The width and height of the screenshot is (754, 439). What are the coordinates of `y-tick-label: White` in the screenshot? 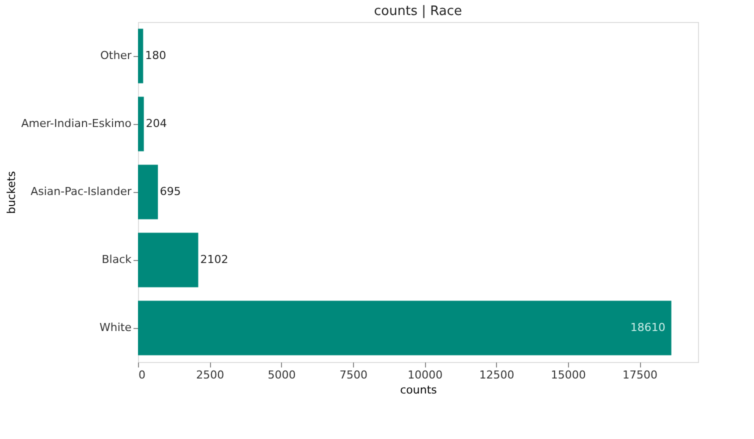 It's located at (116, 327).